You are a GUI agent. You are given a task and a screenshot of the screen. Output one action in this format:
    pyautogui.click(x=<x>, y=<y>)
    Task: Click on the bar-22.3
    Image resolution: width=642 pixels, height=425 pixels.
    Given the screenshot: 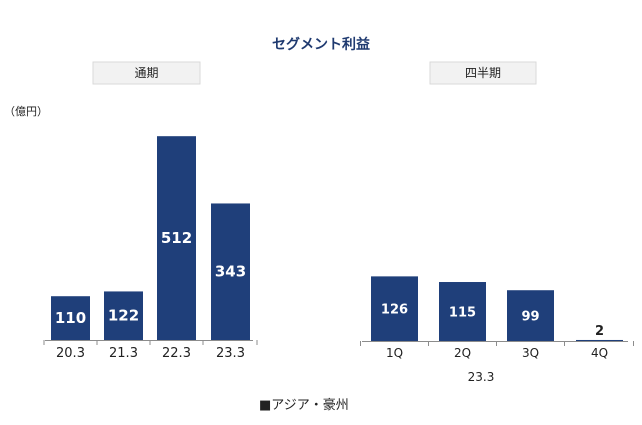 What is the action you would take?
    pyautogui.click(x=176, y=238)
    